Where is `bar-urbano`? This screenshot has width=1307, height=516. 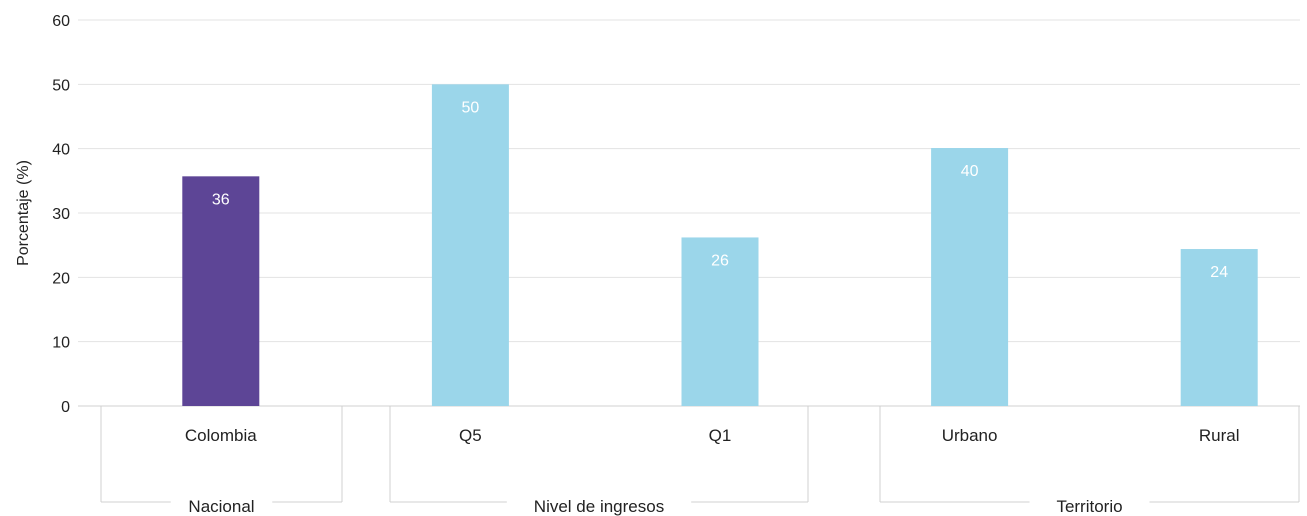
bar-urbano is located at coordinates (970, 277).